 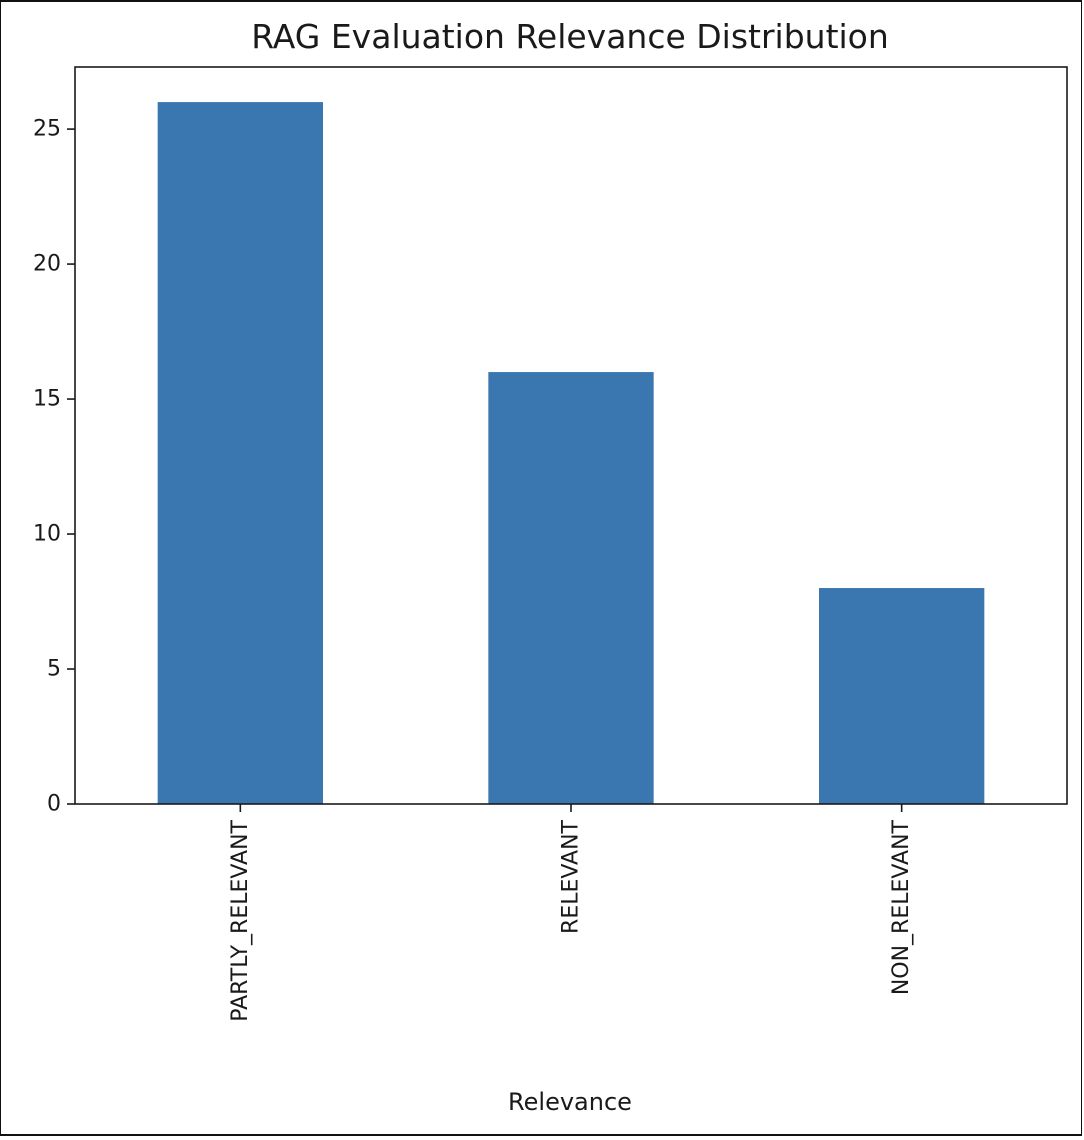 I want to click on y-tick-label: 15, so click(x=47, y=399).